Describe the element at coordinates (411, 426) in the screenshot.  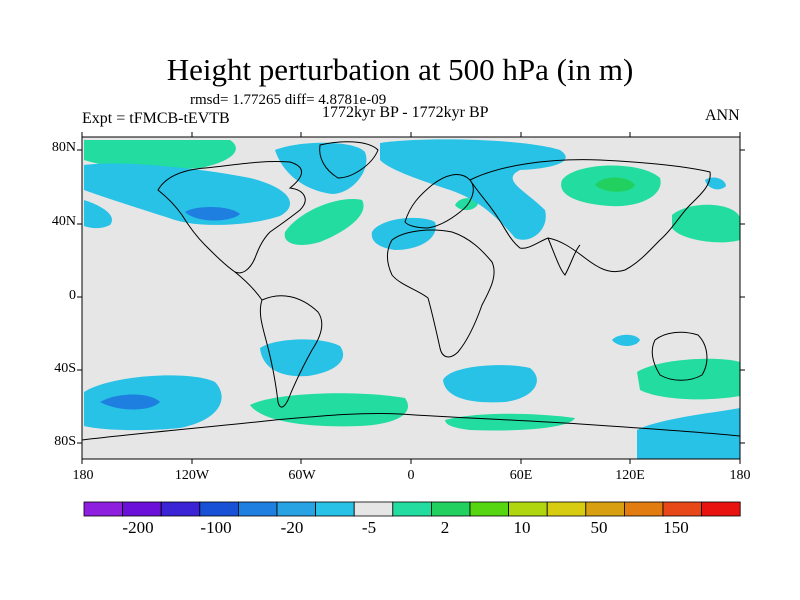
I see `coastline-antarctica` at that location.